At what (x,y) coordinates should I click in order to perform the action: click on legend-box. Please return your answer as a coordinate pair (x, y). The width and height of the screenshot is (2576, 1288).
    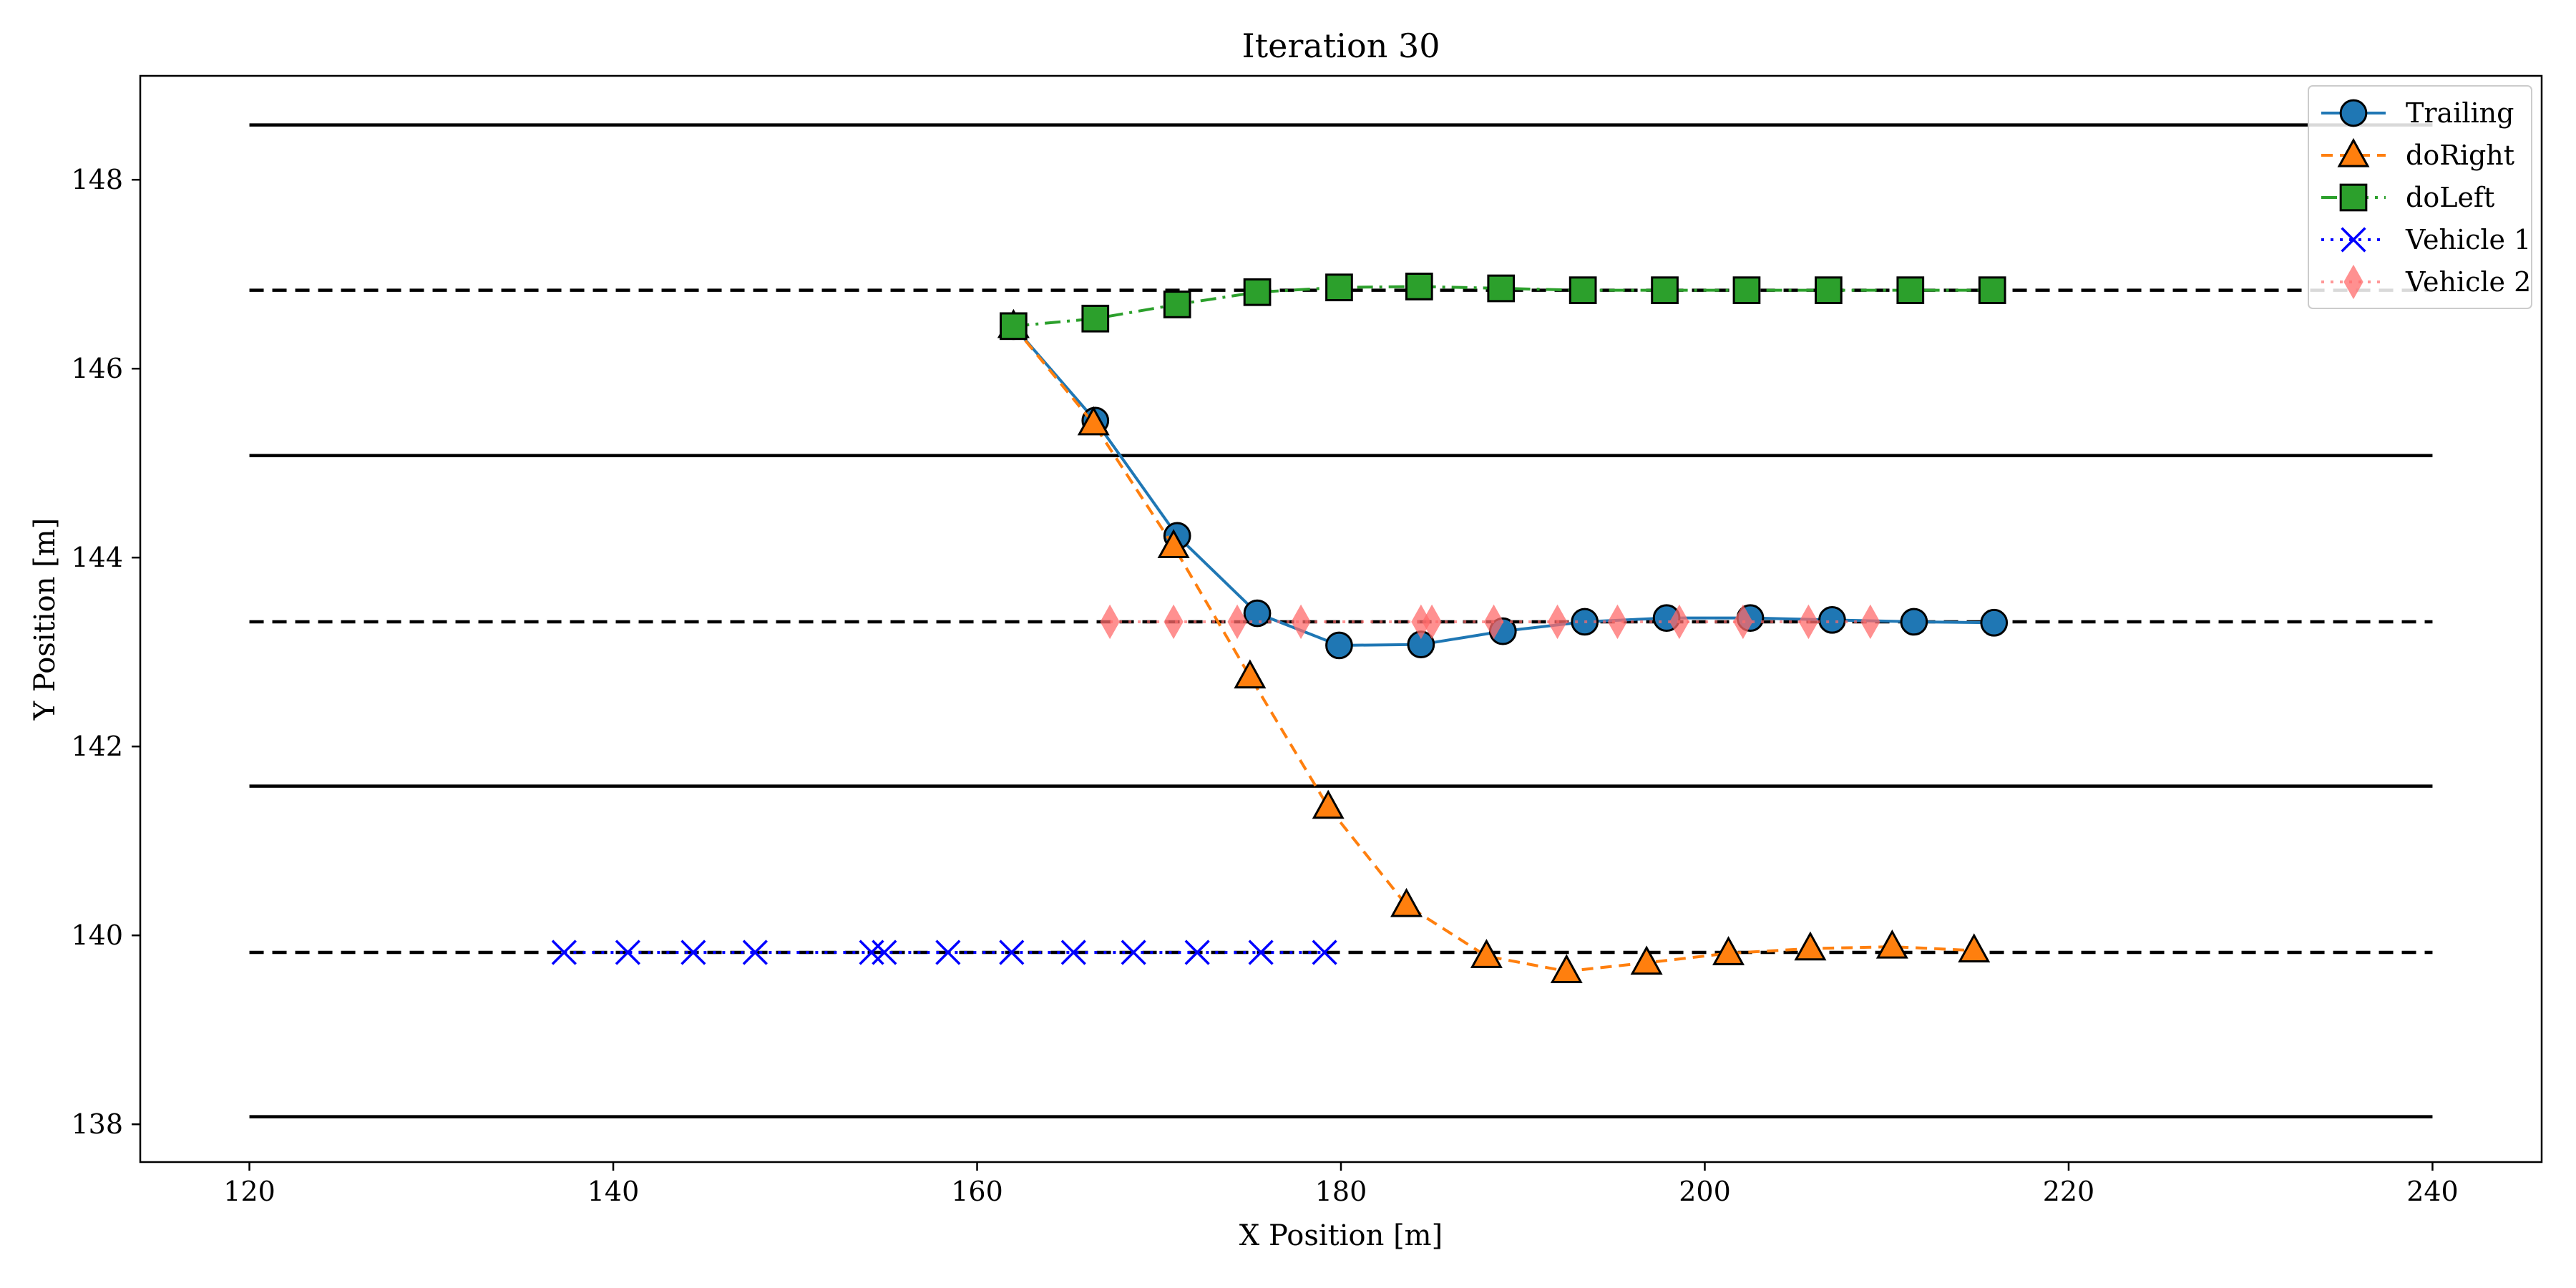
    Looking at the image, I should click on (2420, 197).